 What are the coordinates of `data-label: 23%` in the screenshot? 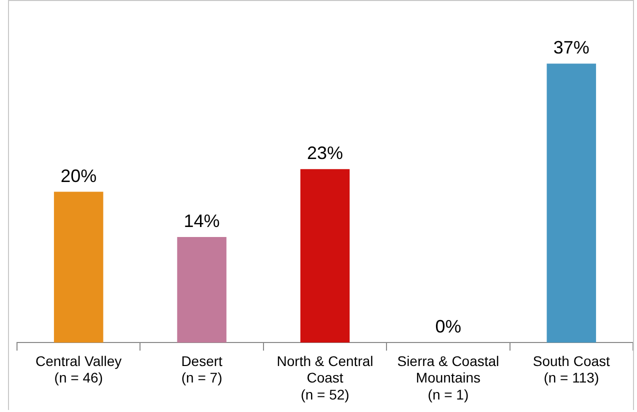 It's located at (325, 153).